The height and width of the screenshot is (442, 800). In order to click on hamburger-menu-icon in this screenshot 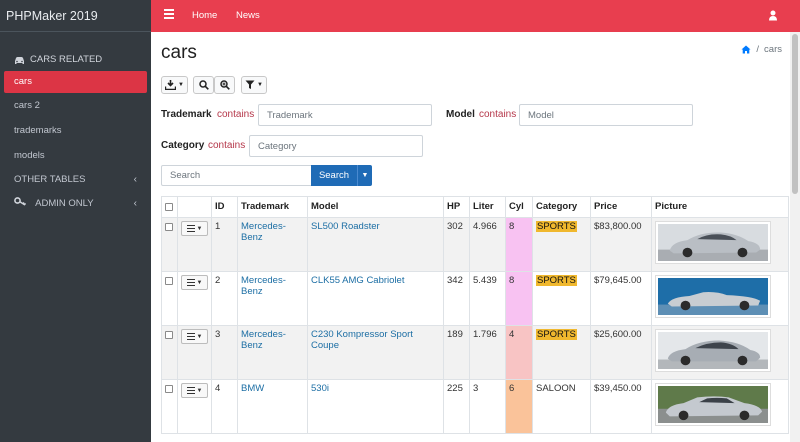, I will do `click(169, 15)`.